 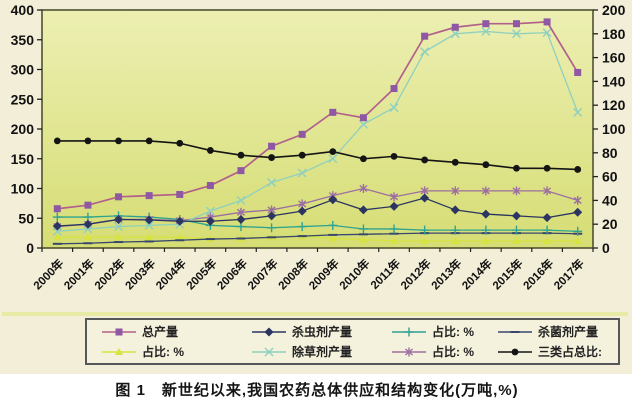 What do you see at coordinates (555, 351) in the screenshot?
I see `legend-item: 三类占总比:` at bounding box center [555, 351].